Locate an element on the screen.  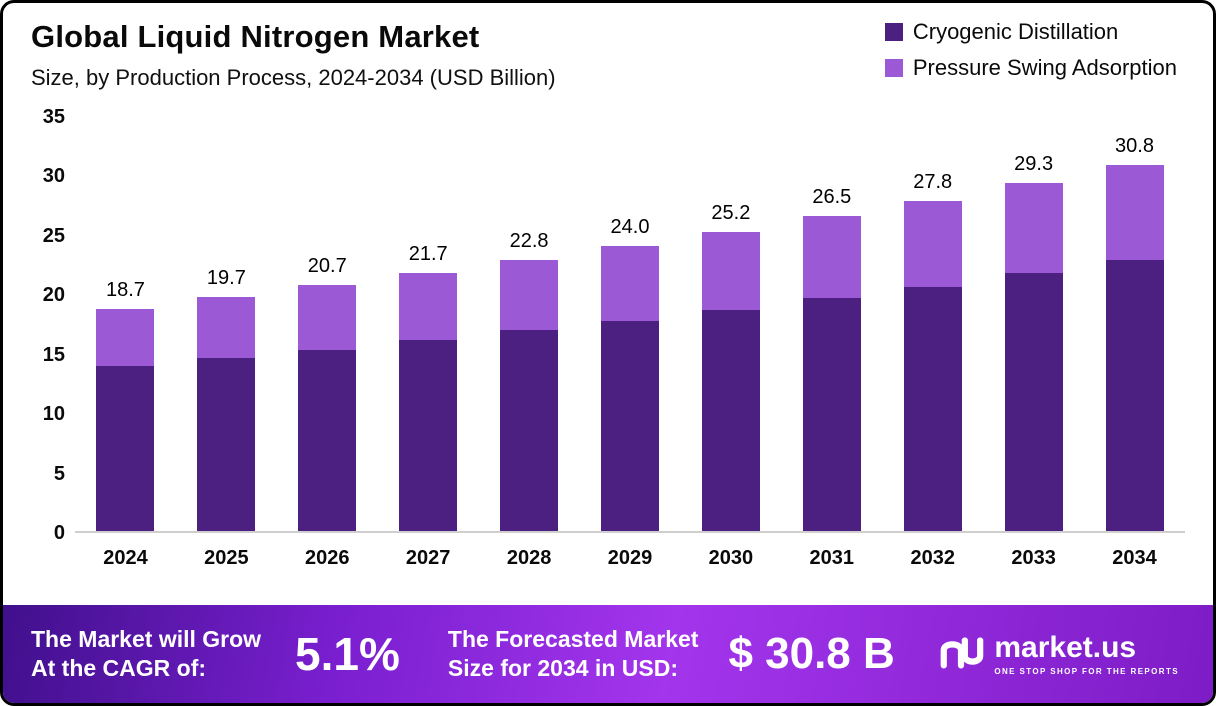
bar-group-2026: 20.7 is located at coordinates (327, 393).